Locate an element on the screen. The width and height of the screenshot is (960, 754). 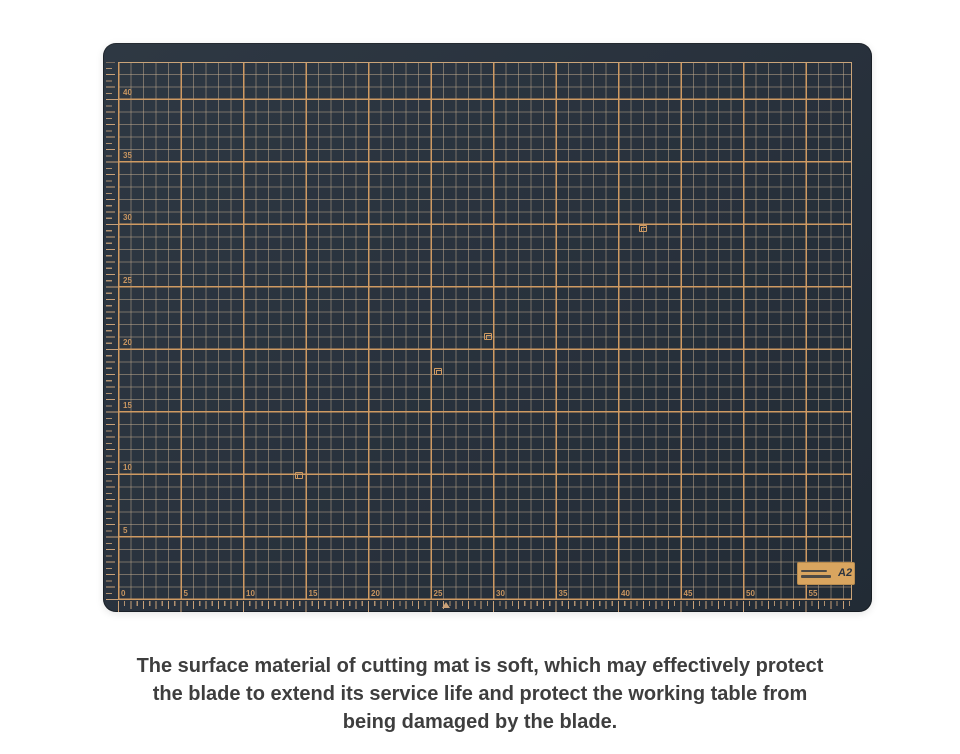
size-label-plate: A2 is located at coordinates (826, 573).